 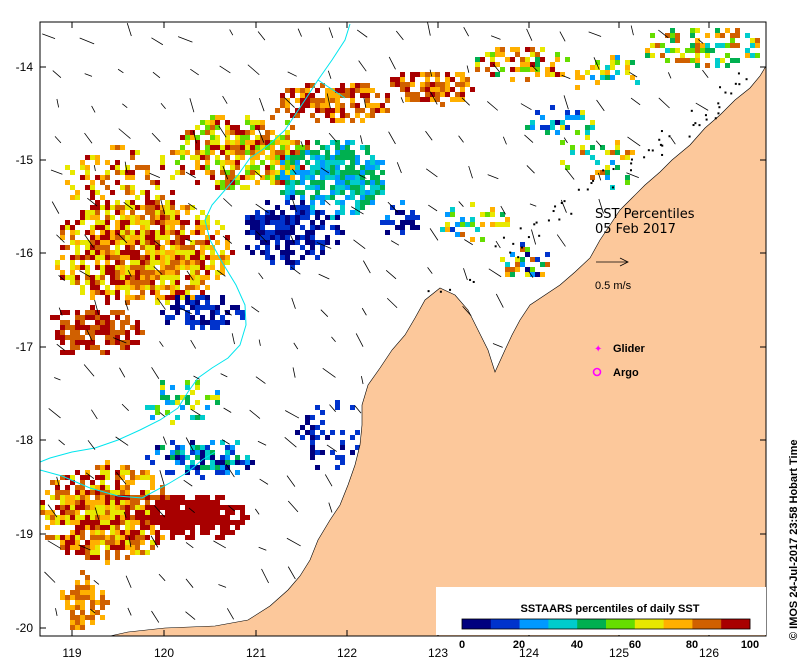 What do you see at coordinates (610, 609) in the screenshot?
I see `colorbar-title: SSTAARS percentiles of daily SST` at bounding box center [610, 609].